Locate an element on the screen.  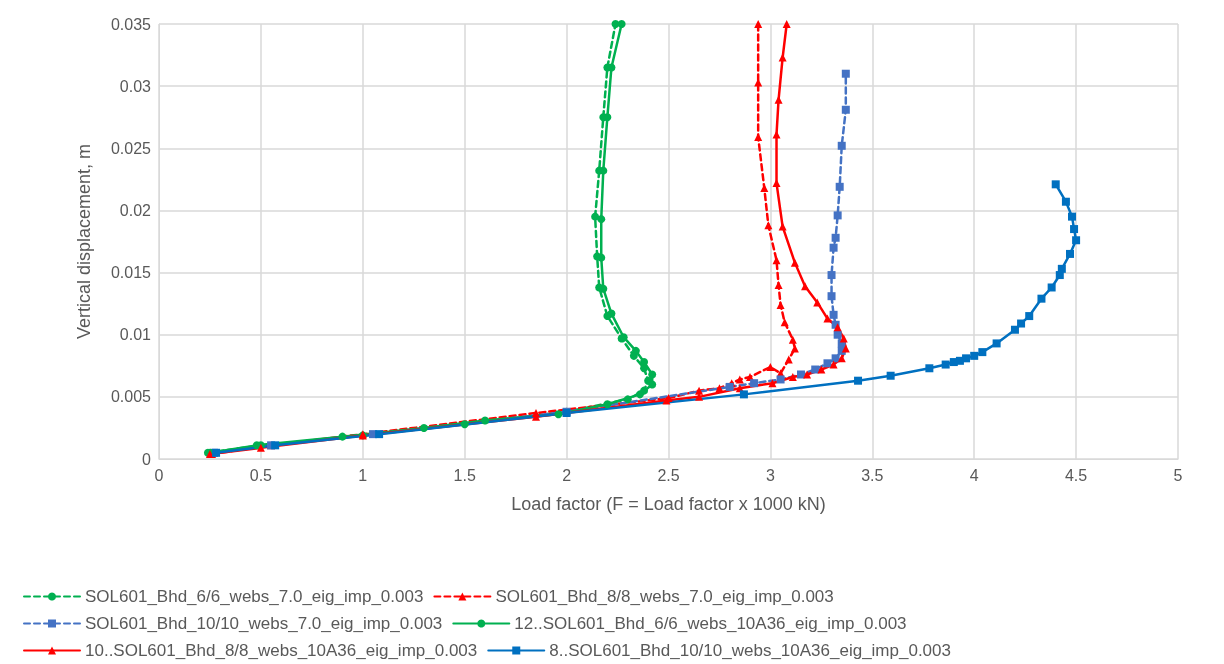
x-tick-label: 4.5 is located at coordinates (1076, 475).